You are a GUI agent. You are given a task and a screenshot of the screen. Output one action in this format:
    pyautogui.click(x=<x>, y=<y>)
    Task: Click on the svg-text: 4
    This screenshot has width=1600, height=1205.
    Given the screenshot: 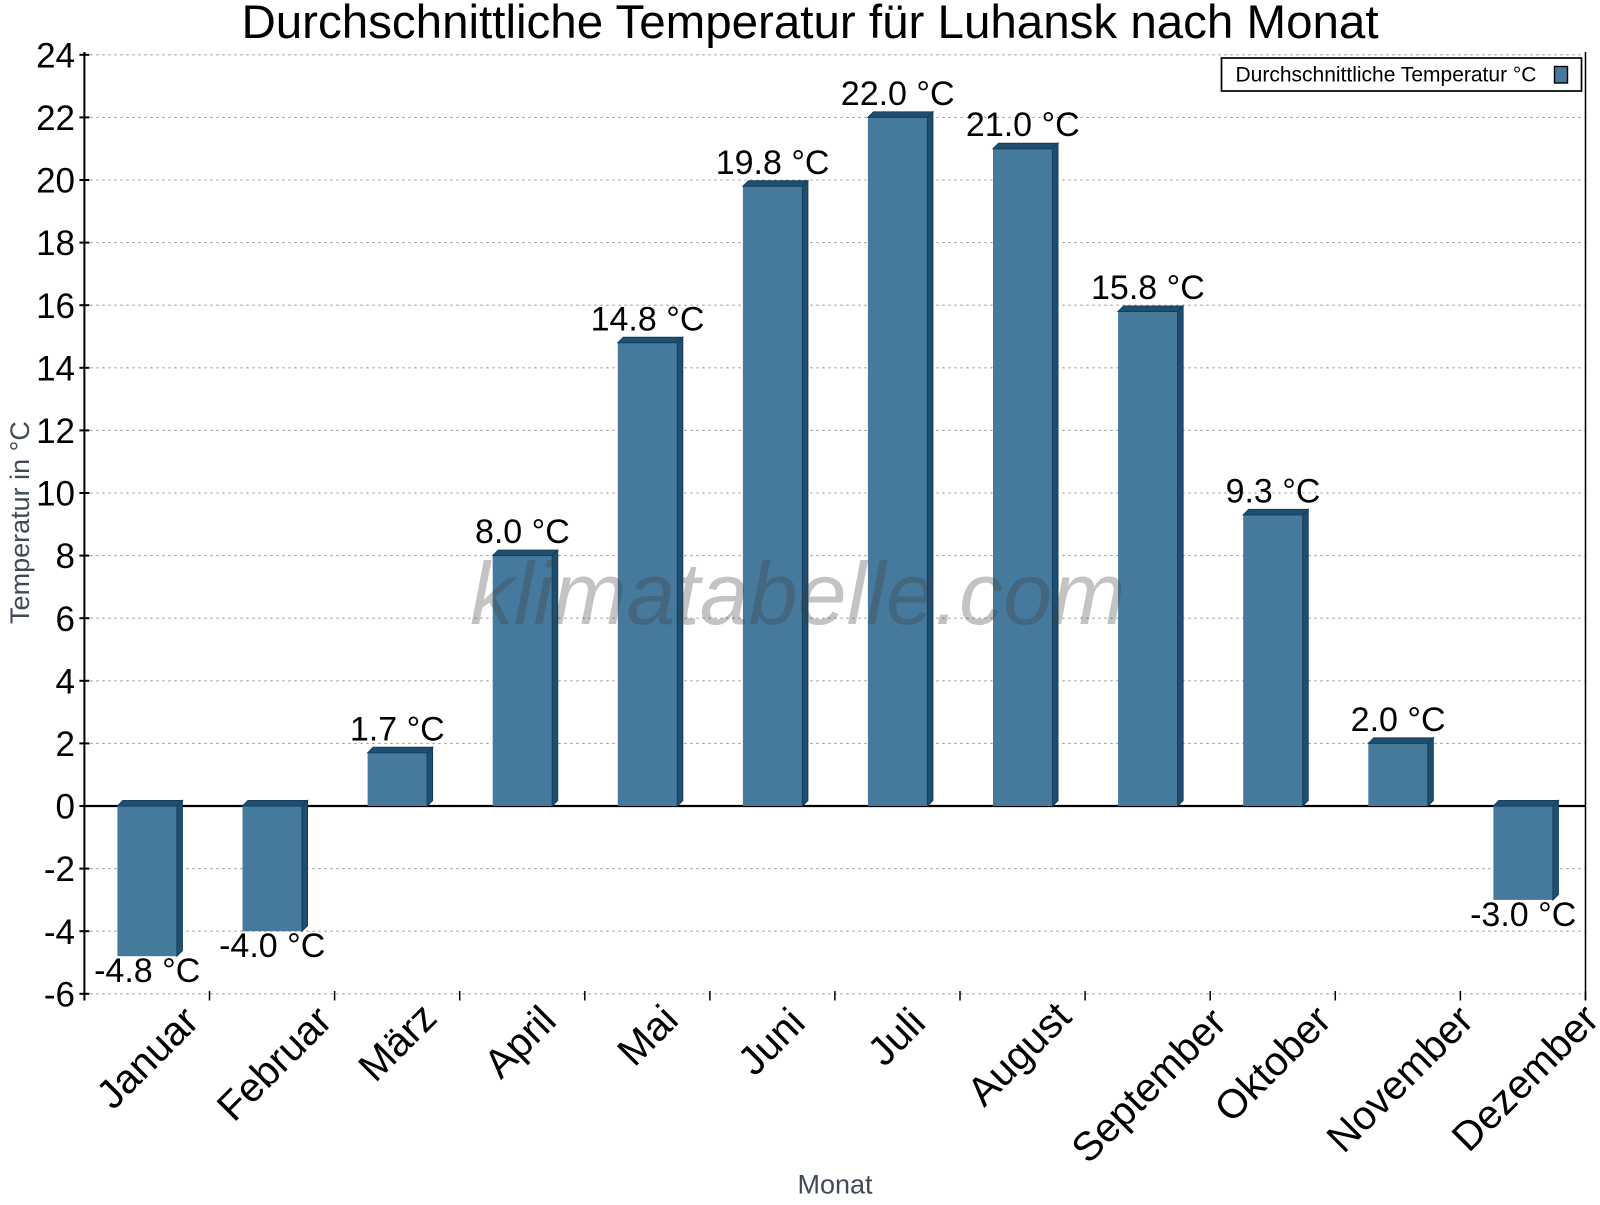 What is the action you would take?
    pyautogui.click(x=65, y=681)
    